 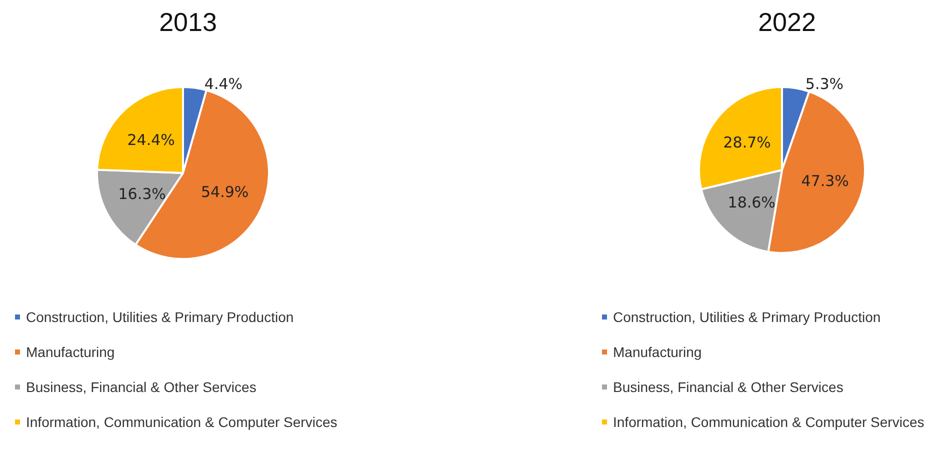 I want to click on chart-title: 2013, so click(x=188, y=22).